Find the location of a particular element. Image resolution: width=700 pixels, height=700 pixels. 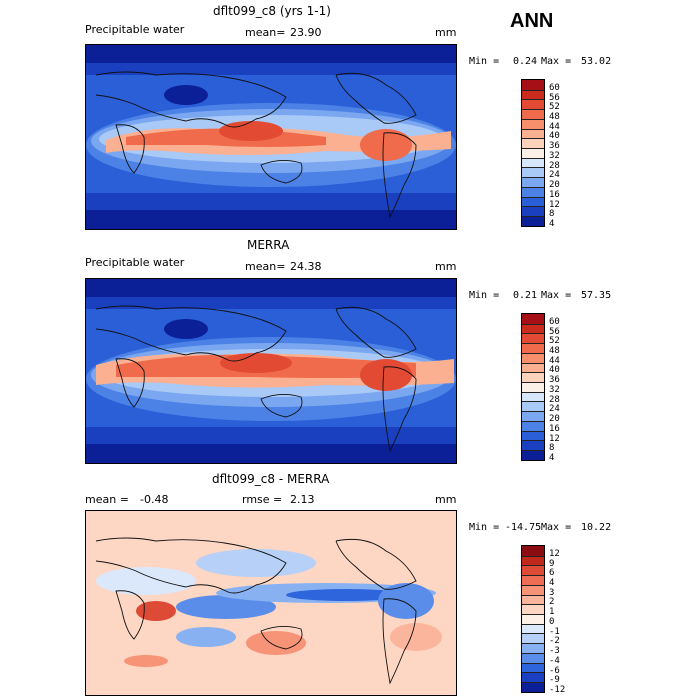

difference-map is located at coordinates (271, 603).